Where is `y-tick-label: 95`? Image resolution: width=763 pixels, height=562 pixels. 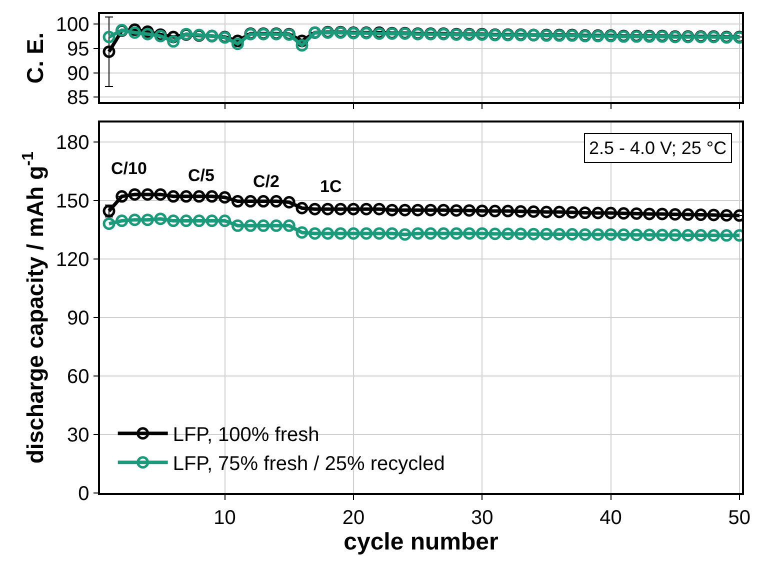
y-tick-label: 95 is located at coordinates (78, 49).